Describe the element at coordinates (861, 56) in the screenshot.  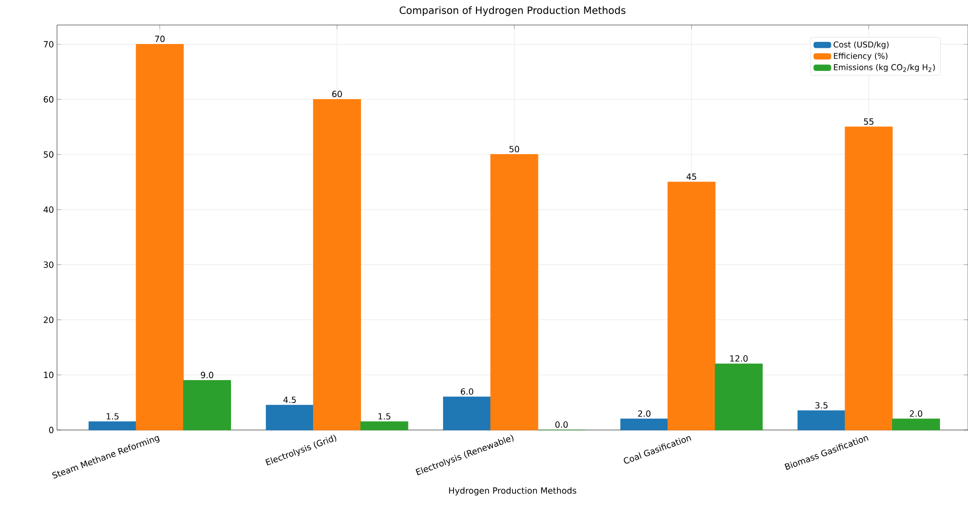
I see `legend-label: Efficiency (%)` at that location.